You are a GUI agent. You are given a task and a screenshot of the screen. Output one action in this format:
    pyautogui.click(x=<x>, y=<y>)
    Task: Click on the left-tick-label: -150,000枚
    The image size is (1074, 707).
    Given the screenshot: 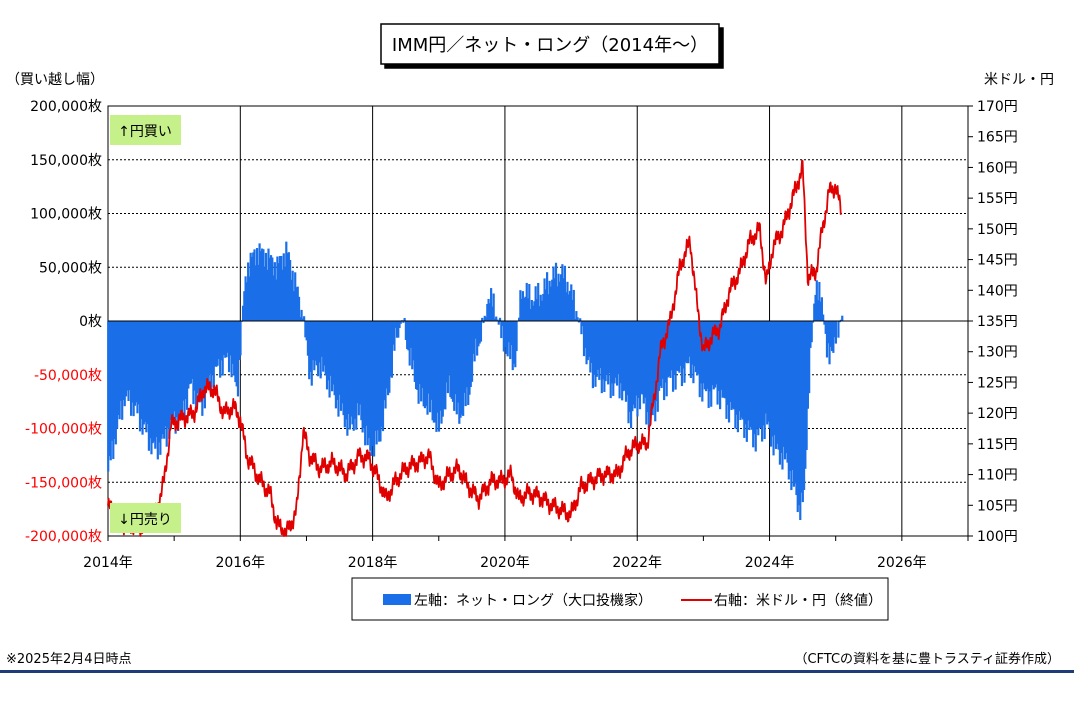 What is the action you would take?
    pyautogui.click(x=63, y=483)
    